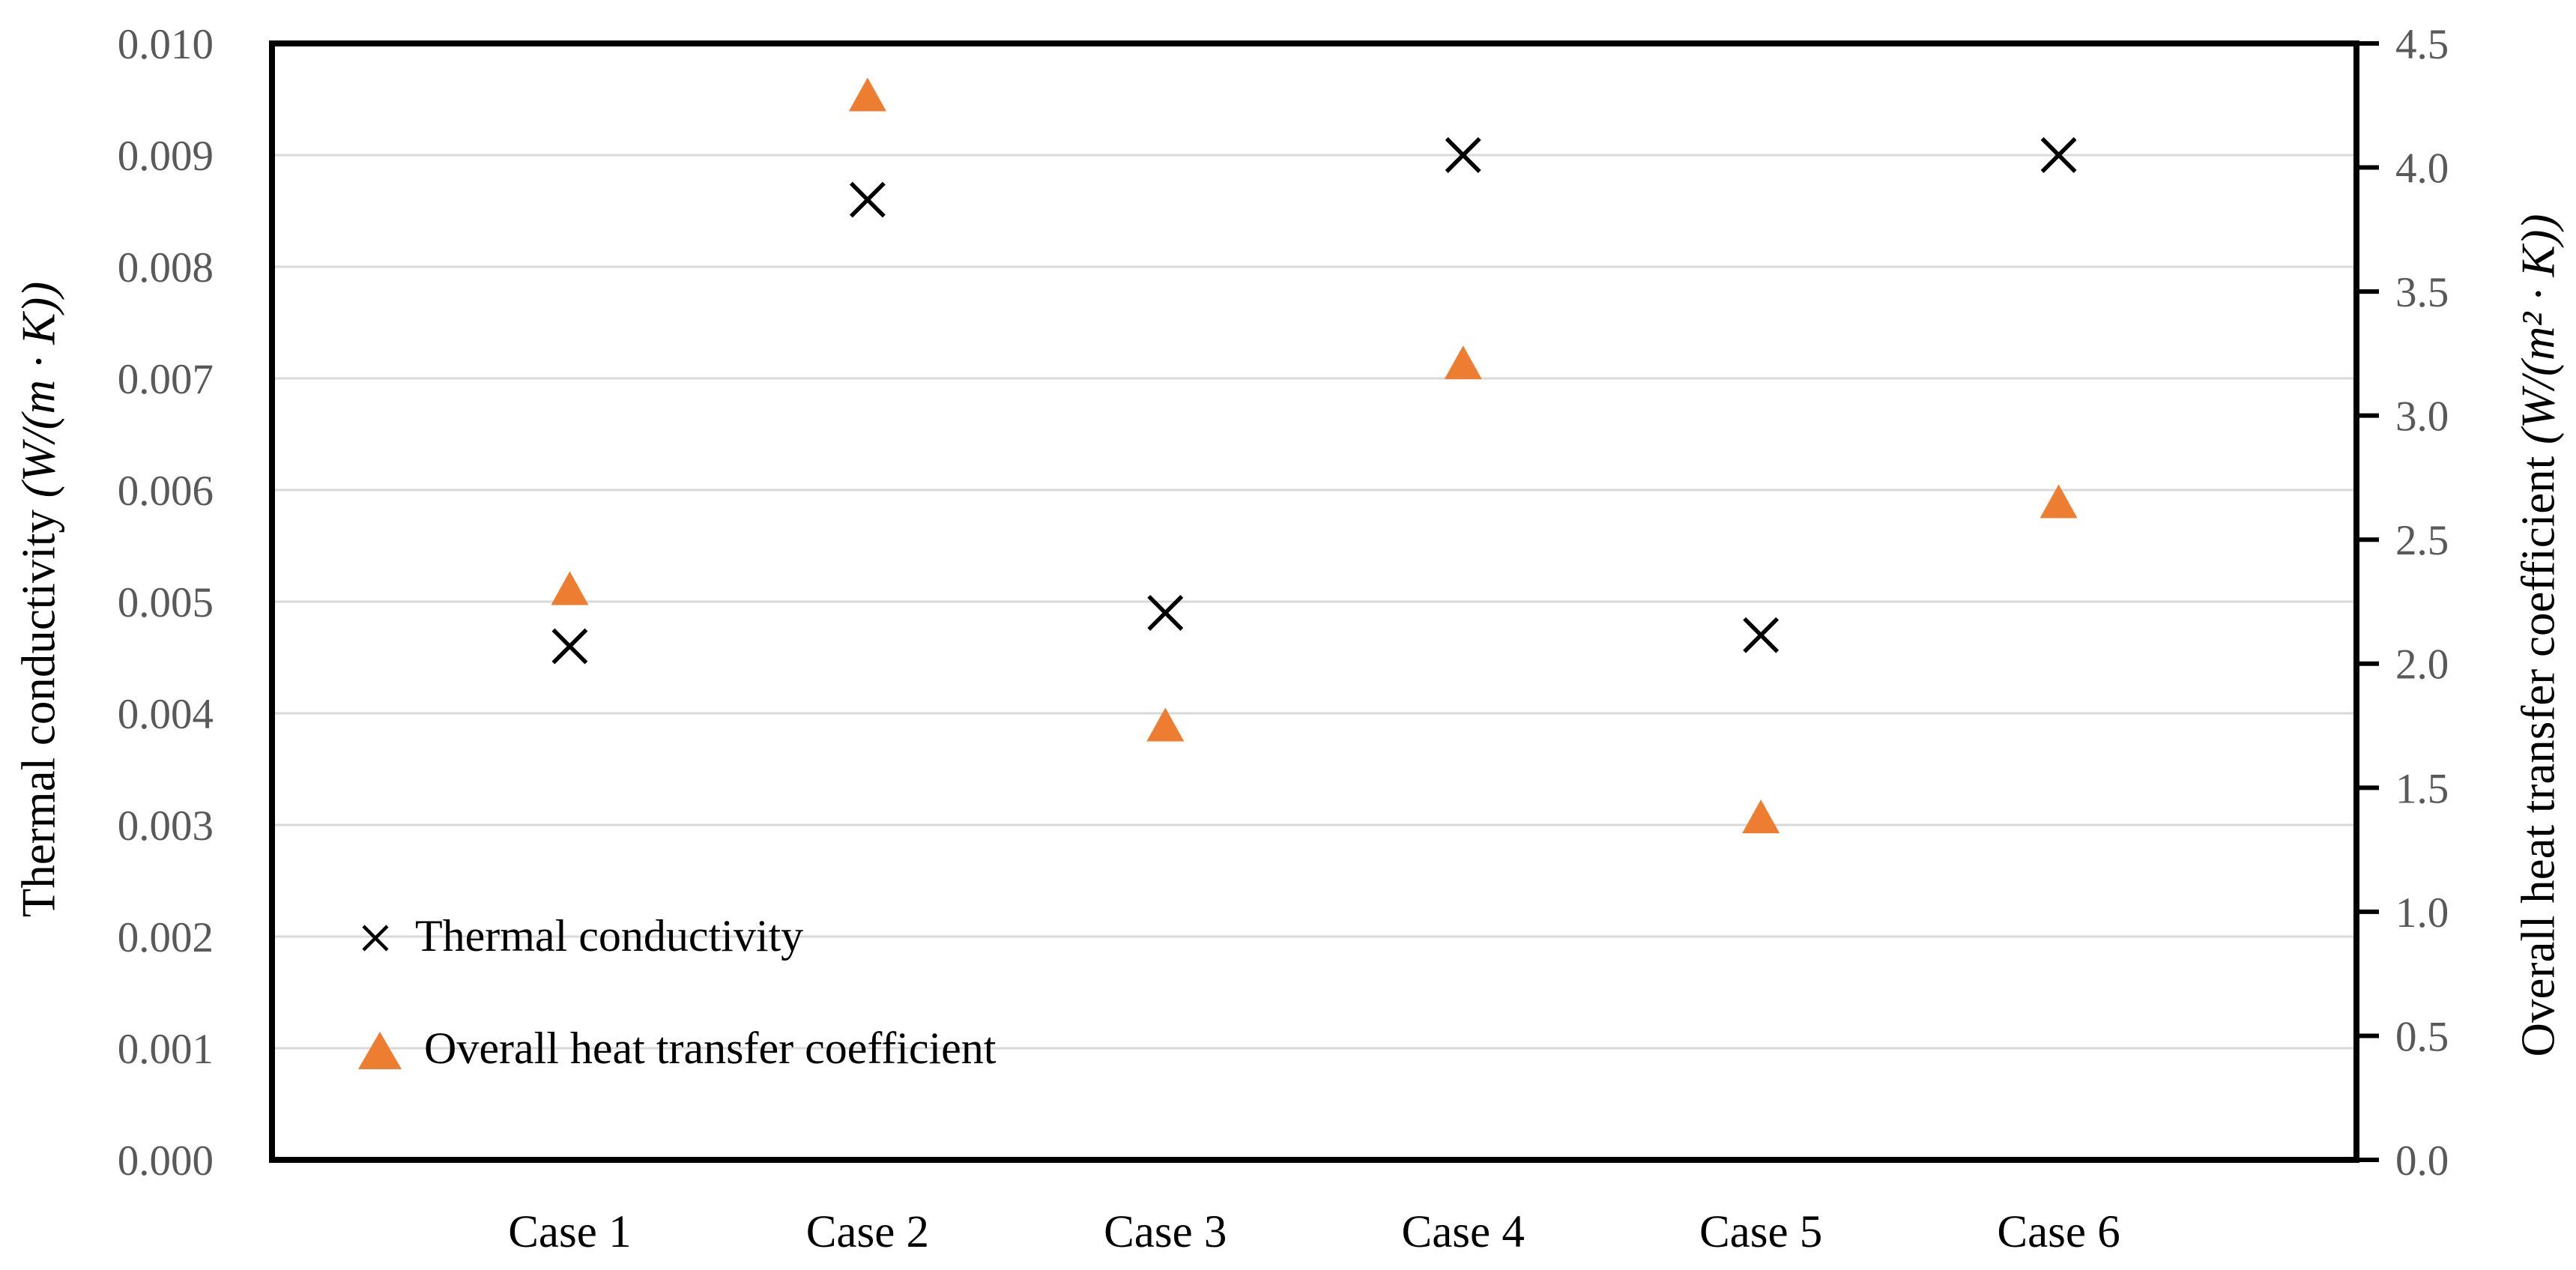  I want to click on left-axis-tick-label: 0.010, so click(166, 44).